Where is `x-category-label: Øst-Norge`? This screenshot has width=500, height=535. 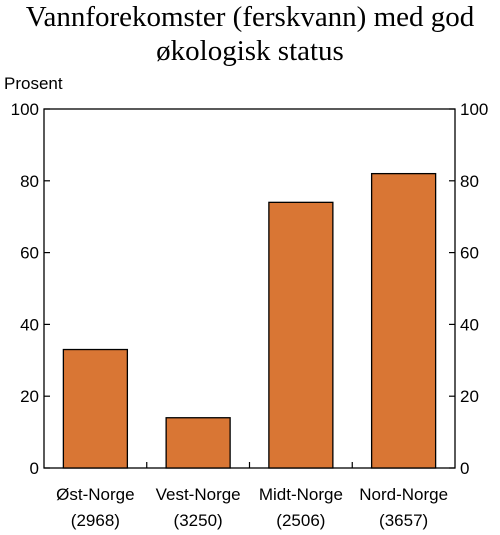
x-category-label: Øst-Norge is located at coordinates (95, 494).